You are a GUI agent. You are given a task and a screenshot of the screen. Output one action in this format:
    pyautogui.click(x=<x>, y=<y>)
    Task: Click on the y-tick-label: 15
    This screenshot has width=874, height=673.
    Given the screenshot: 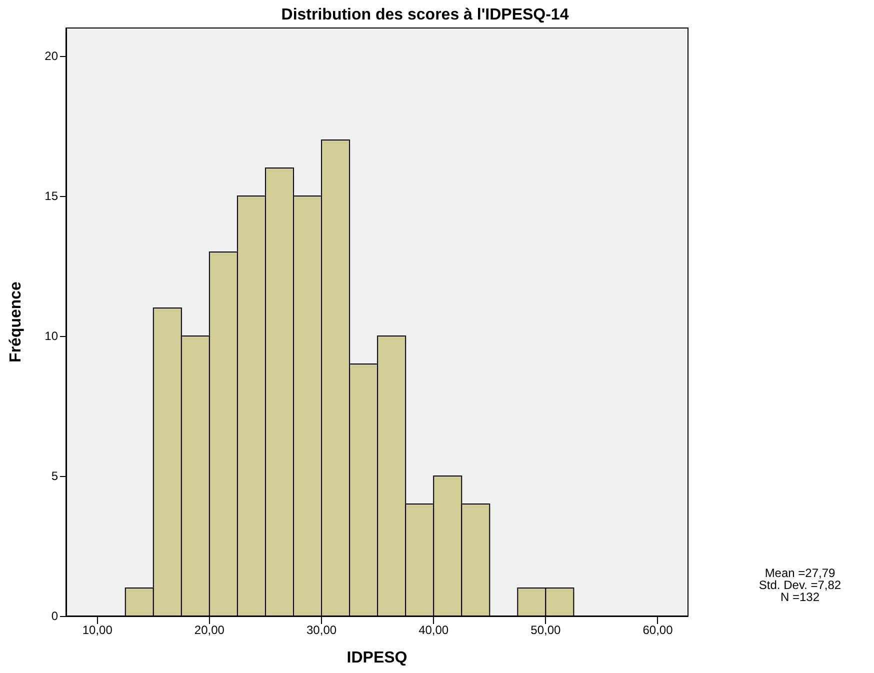 What is the action you would take?
    pyautogui.click(x=51, y=196)
    